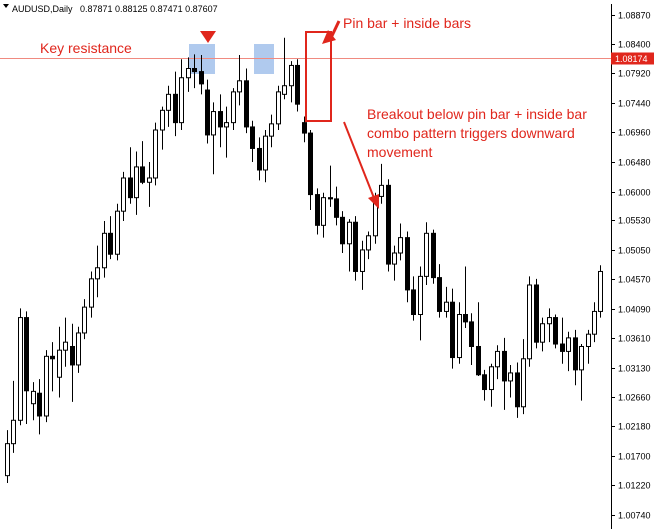 This screenshot has width=654, height=529. I want to click on ohlc-readout: 0.87871 0.88125 0.87471 0.87607, so click(149, 9).